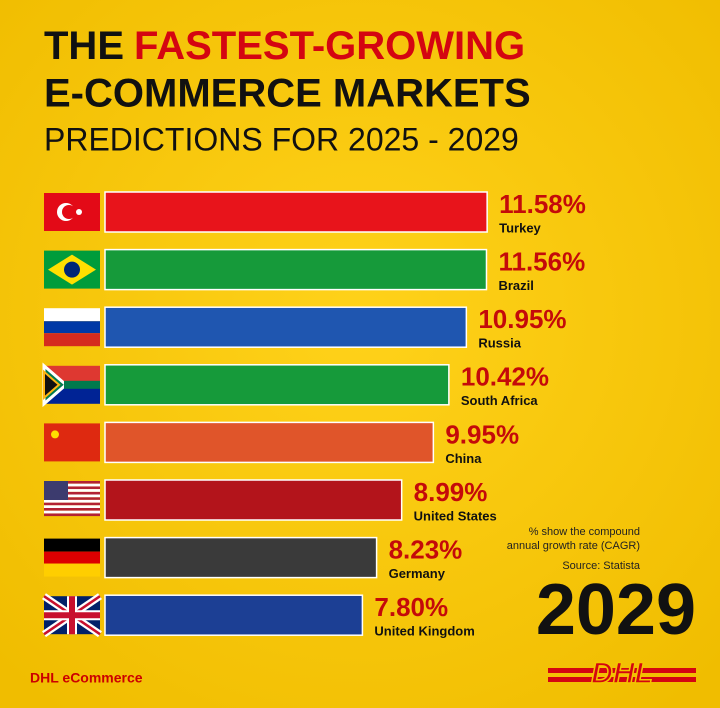 The height and width of the screenshot is (708, 720). What do you see at coordinates (515, 285) in the screenshot?
I see `category-label: Brazil` at bounding box center [515, 285].